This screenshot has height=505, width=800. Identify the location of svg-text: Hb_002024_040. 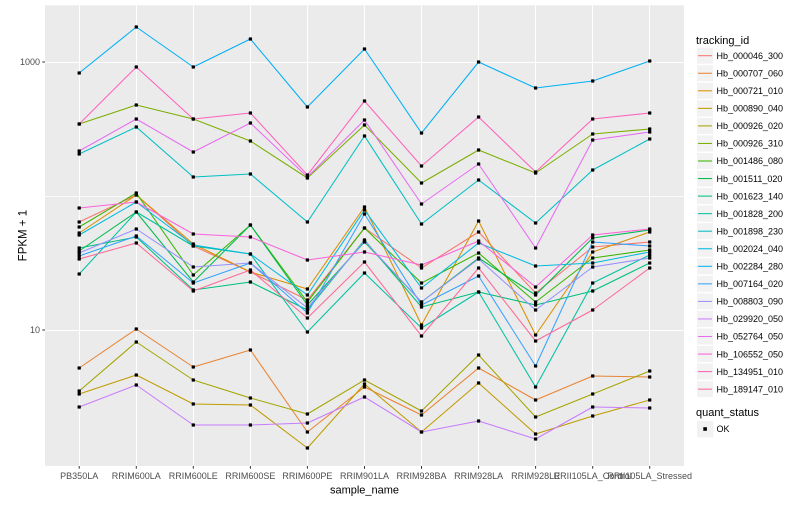
(750, 249).